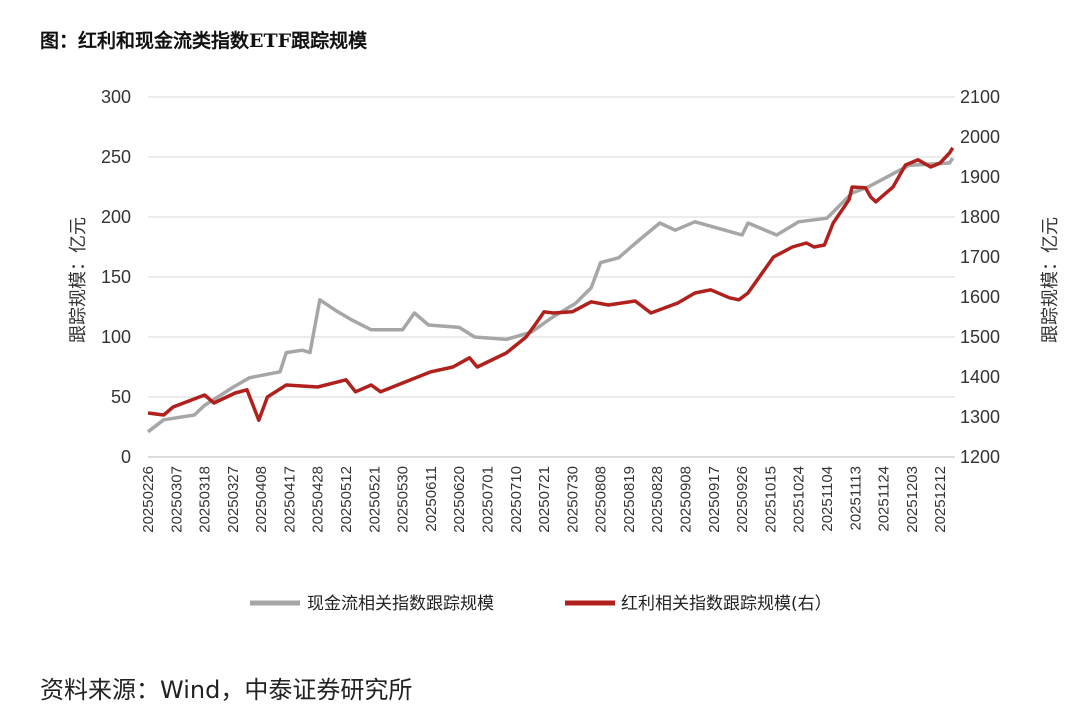  Describe the element at coordinates (233, 499) in the screenshot. I see `x-tick-label: 20250327` at that location.